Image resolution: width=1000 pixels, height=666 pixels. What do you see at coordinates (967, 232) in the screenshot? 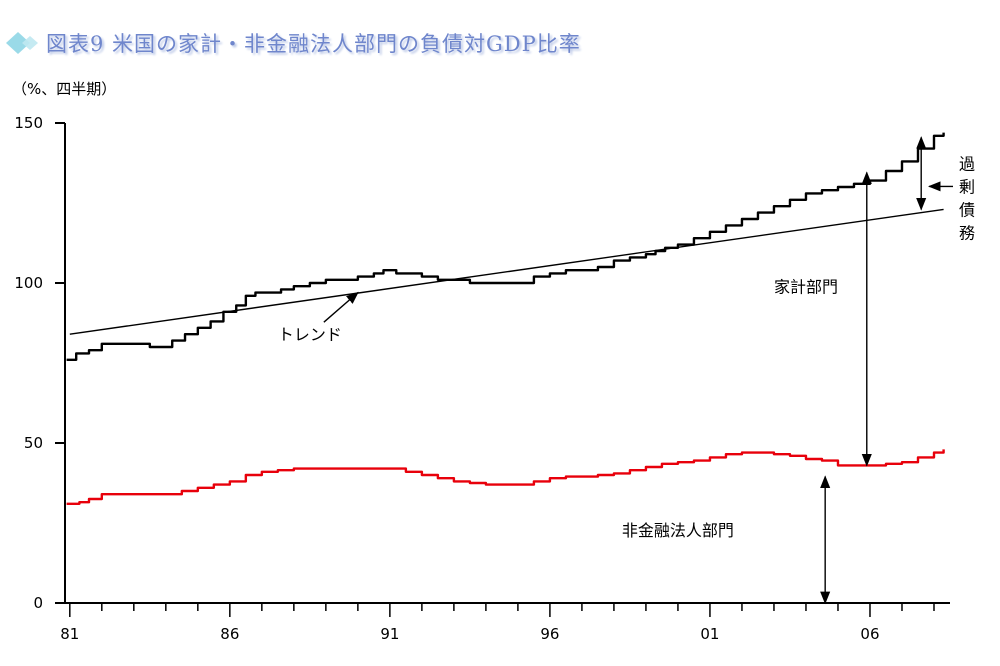
I see `excess-debt-label-char: 務` at bounding box center [967, 232].